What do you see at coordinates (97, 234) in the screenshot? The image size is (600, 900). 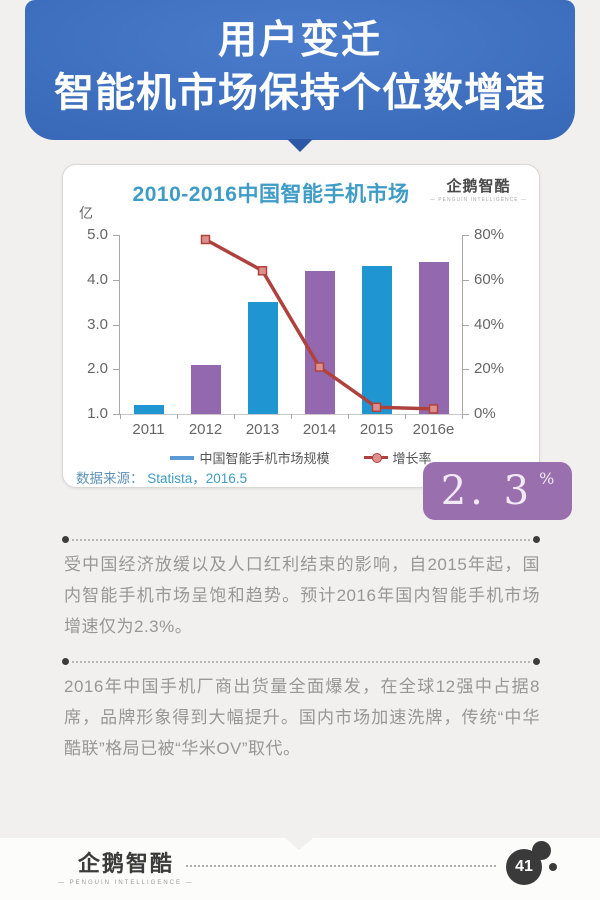 I see `y-axis-left-label: 5.0` at bounding box center [97, 234].